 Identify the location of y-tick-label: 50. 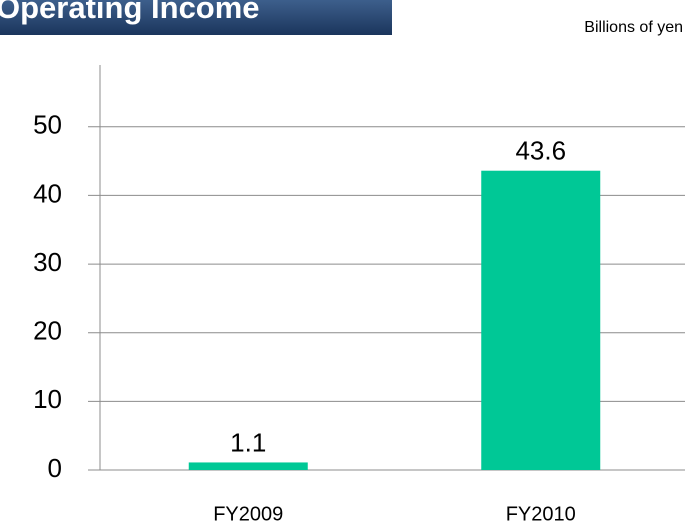
(47, 125).